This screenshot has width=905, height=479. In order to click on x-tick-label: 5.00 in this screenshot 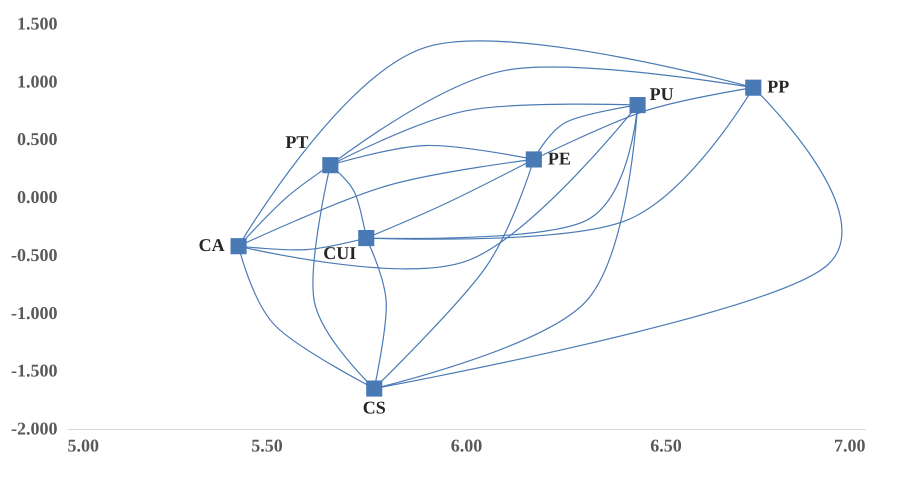, I will do `click(83, 446)`.